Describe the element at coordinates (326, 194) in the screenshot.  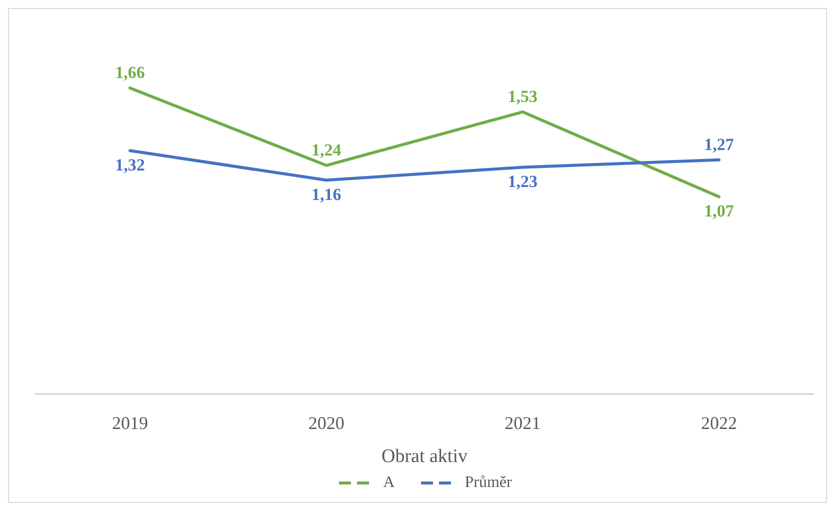
I see `data-label: 1,16` at that location.